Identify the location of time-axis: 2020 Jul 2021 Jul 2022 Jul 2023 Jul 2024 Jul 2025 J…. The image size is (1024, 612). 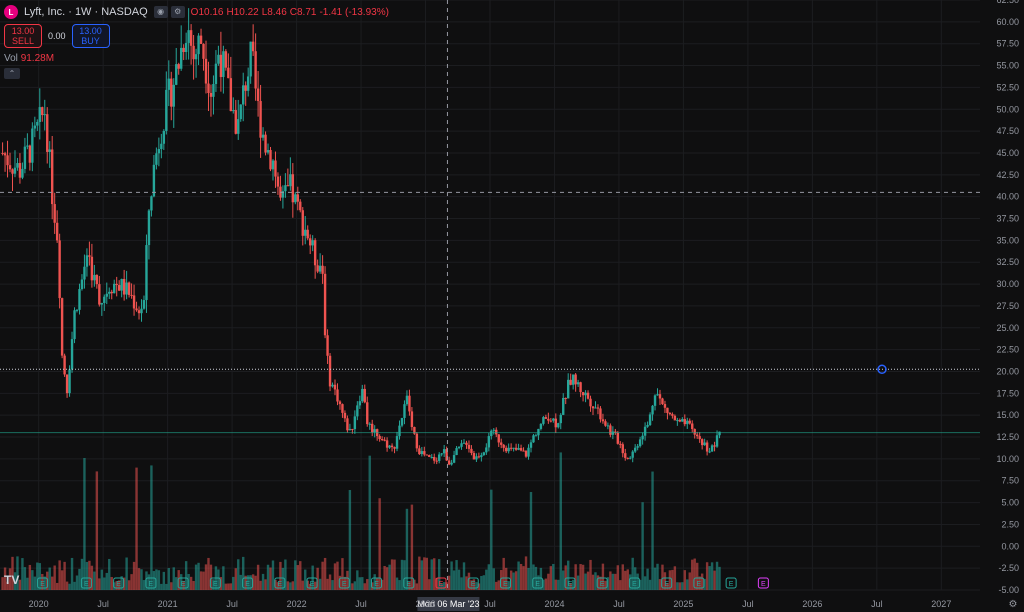
(523, 604).